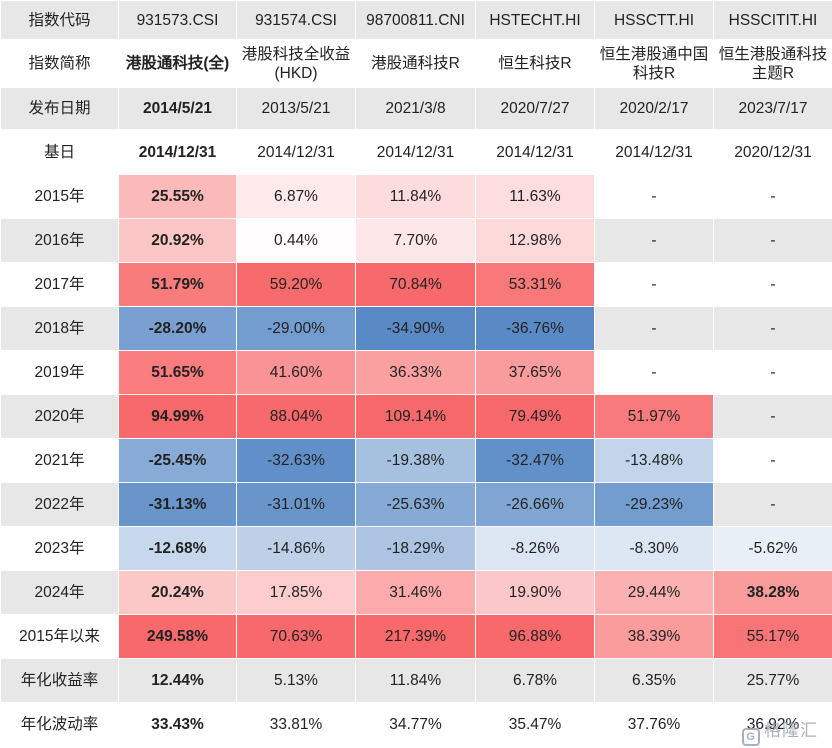 This screenshot has width=832, height=748. I want to click on value-cell: 6.35%, so click(654, 680).